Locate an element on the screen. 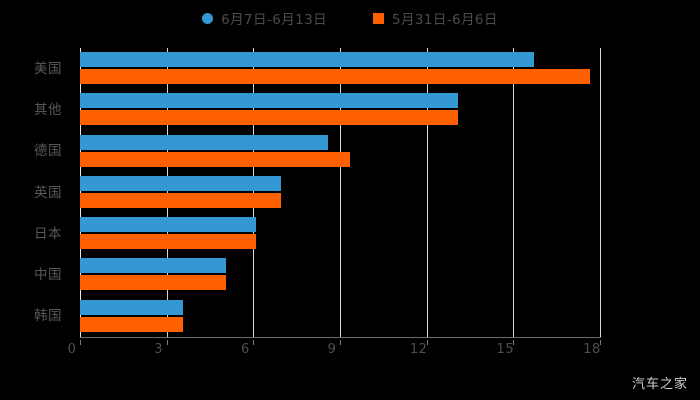  watermark-label: 汽车之家 is located at coordinates (659, 384).